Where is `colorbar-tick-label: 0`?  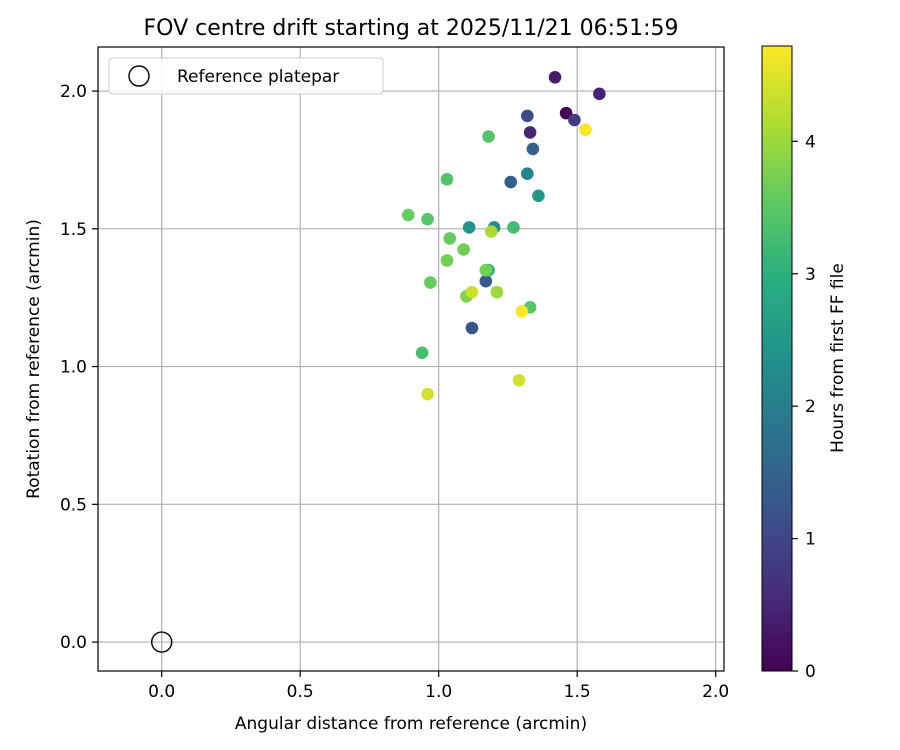 colorbar-tick-label: 0 is located at coordinates (810, 672).